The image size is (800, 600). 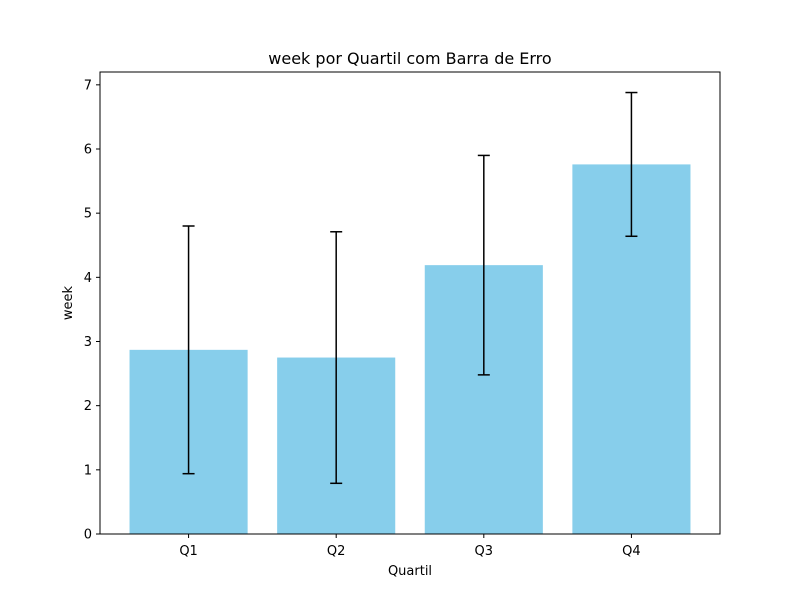 What do you see at coordinates (188, 350) in the screenshot?
I see `error-bar-q1` at bounding box center [188, 350].